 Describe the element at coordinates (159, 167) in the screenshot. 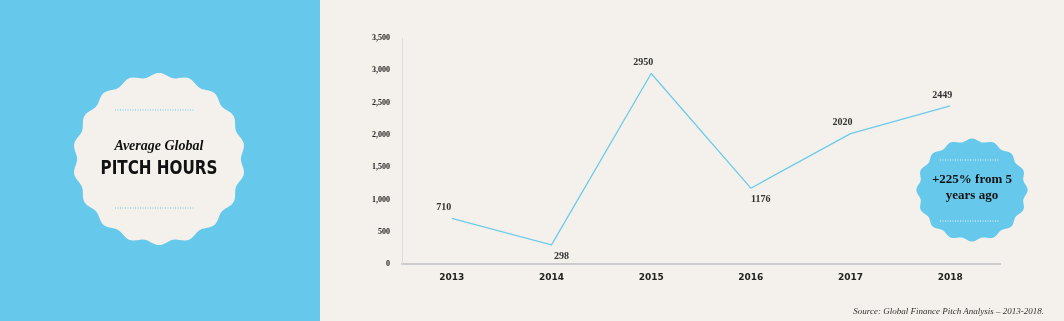

I see `text: PITCH HOURS` at that location.